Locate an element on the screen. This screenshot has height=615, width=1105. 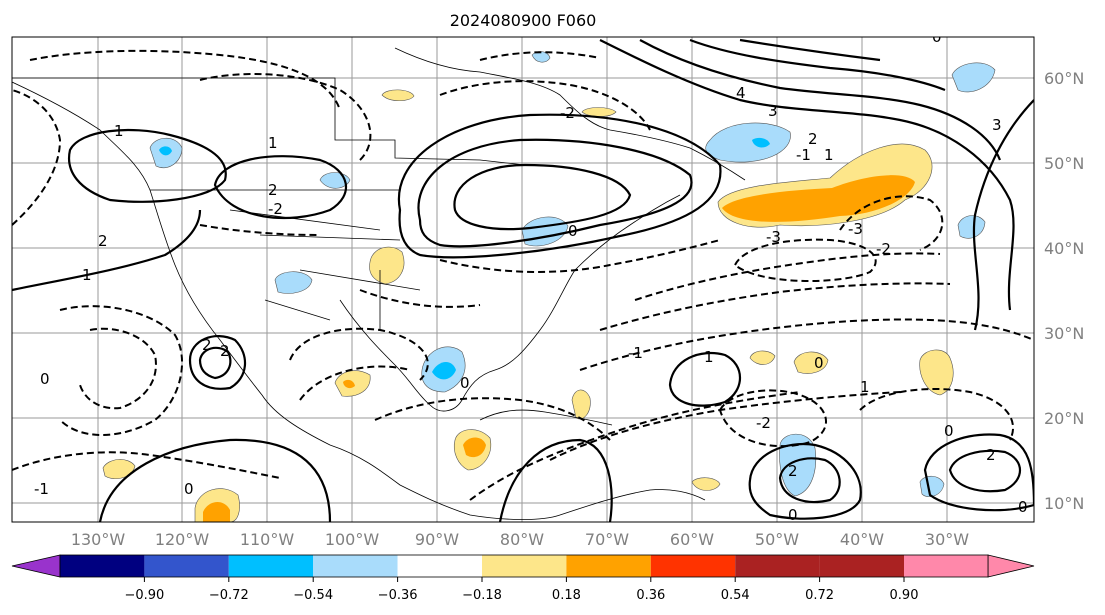
canada-us-border is located at coordinates (269, 121).